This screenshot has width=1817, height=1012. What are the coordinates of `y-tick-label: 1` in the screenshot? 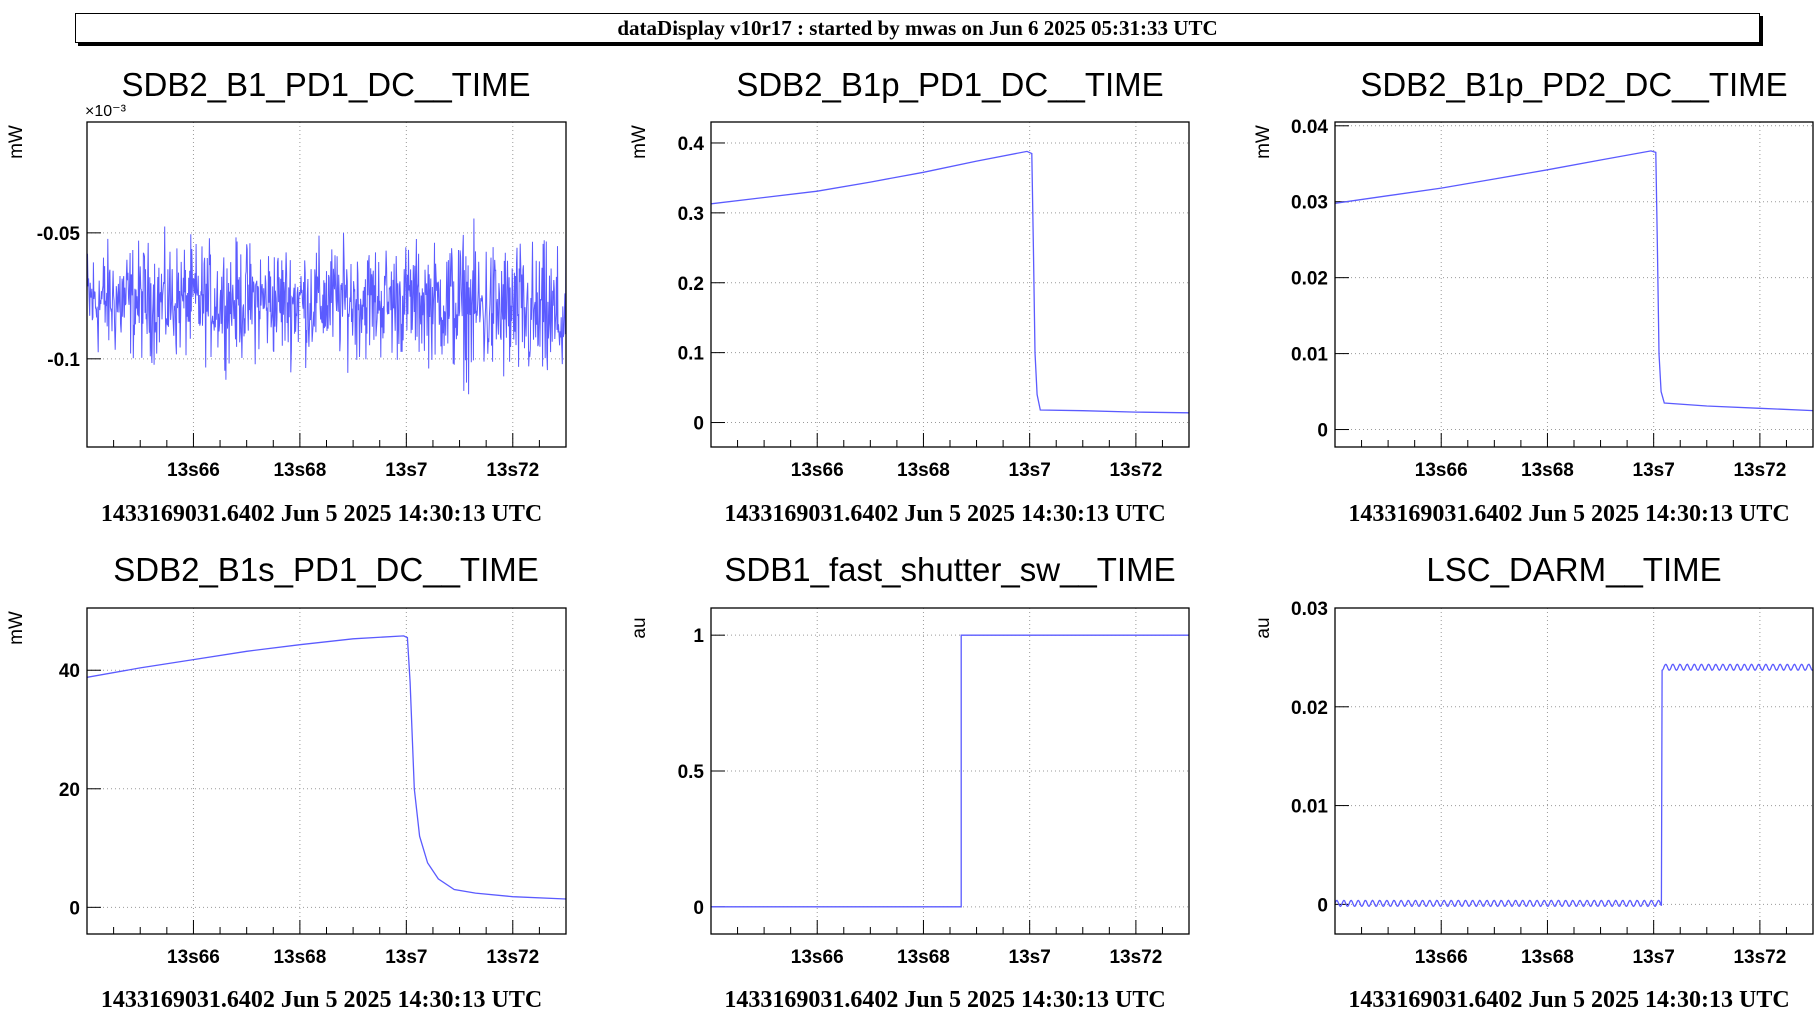 It's located at (698, 636).